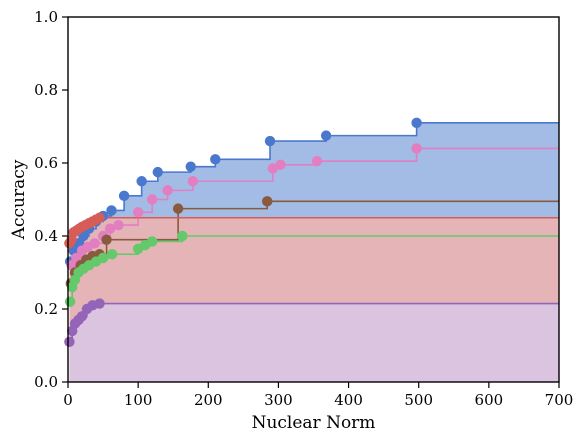 This screenshot has width=575, height=432. Describe the element at coordinates (51, 199) in the screenshot. I see `y-axis-ticks: 0.0 0.2 0.4 0.6 0.8 1.0` at that location.